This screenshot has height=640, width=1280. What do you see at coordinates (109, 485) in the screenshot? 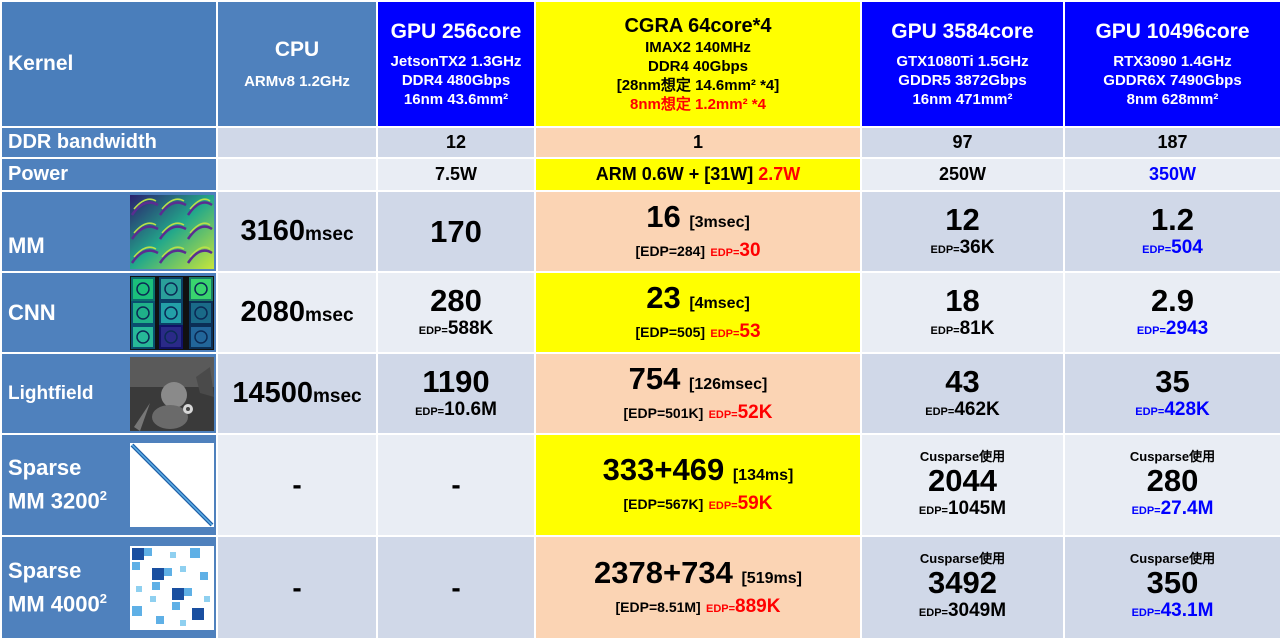
I see `sparse3200-label-cell: Sparse MM 32002` at bounding box center [109, 485].